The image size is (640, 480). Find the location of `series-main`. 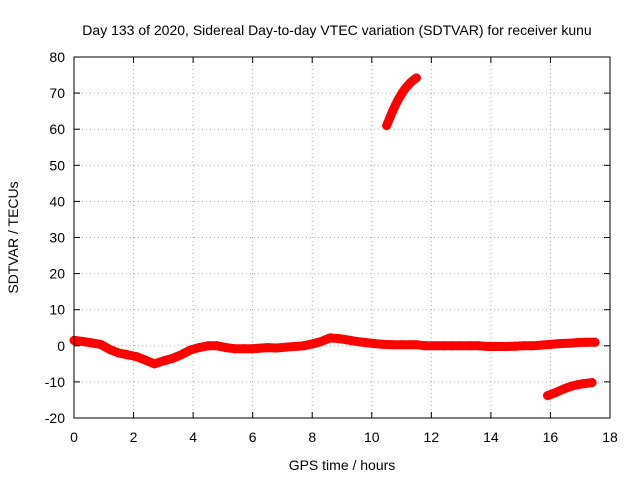

series-main is located at coordinates (334, 351).